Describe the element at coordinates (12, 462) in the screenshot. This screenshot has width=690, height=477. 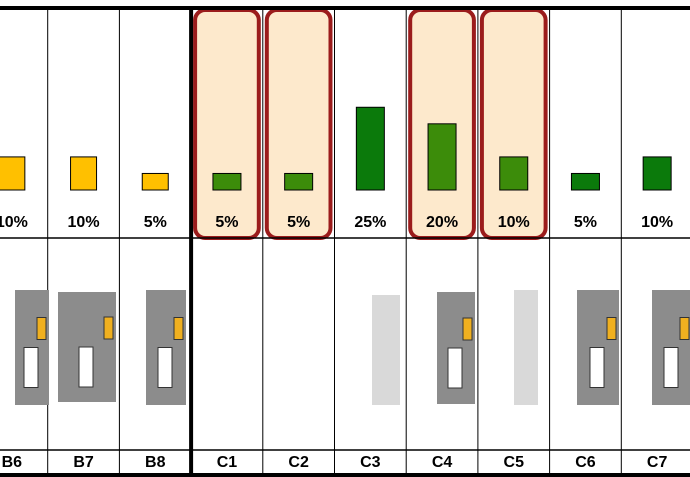
I see `category-label: B6` at that location.